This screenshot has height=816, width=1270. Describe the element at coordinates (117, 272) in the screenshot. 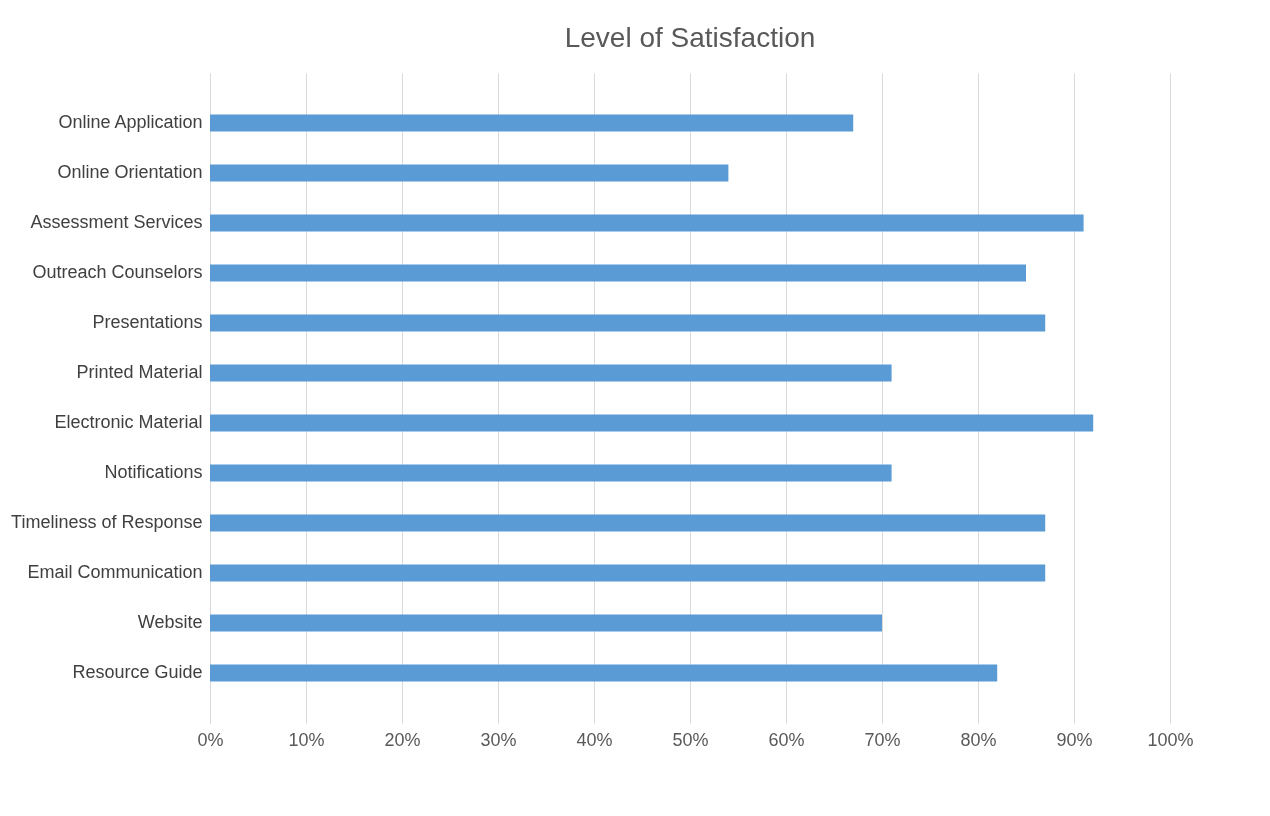

I see `y-tick-label: Outreach Counselors` at that location.